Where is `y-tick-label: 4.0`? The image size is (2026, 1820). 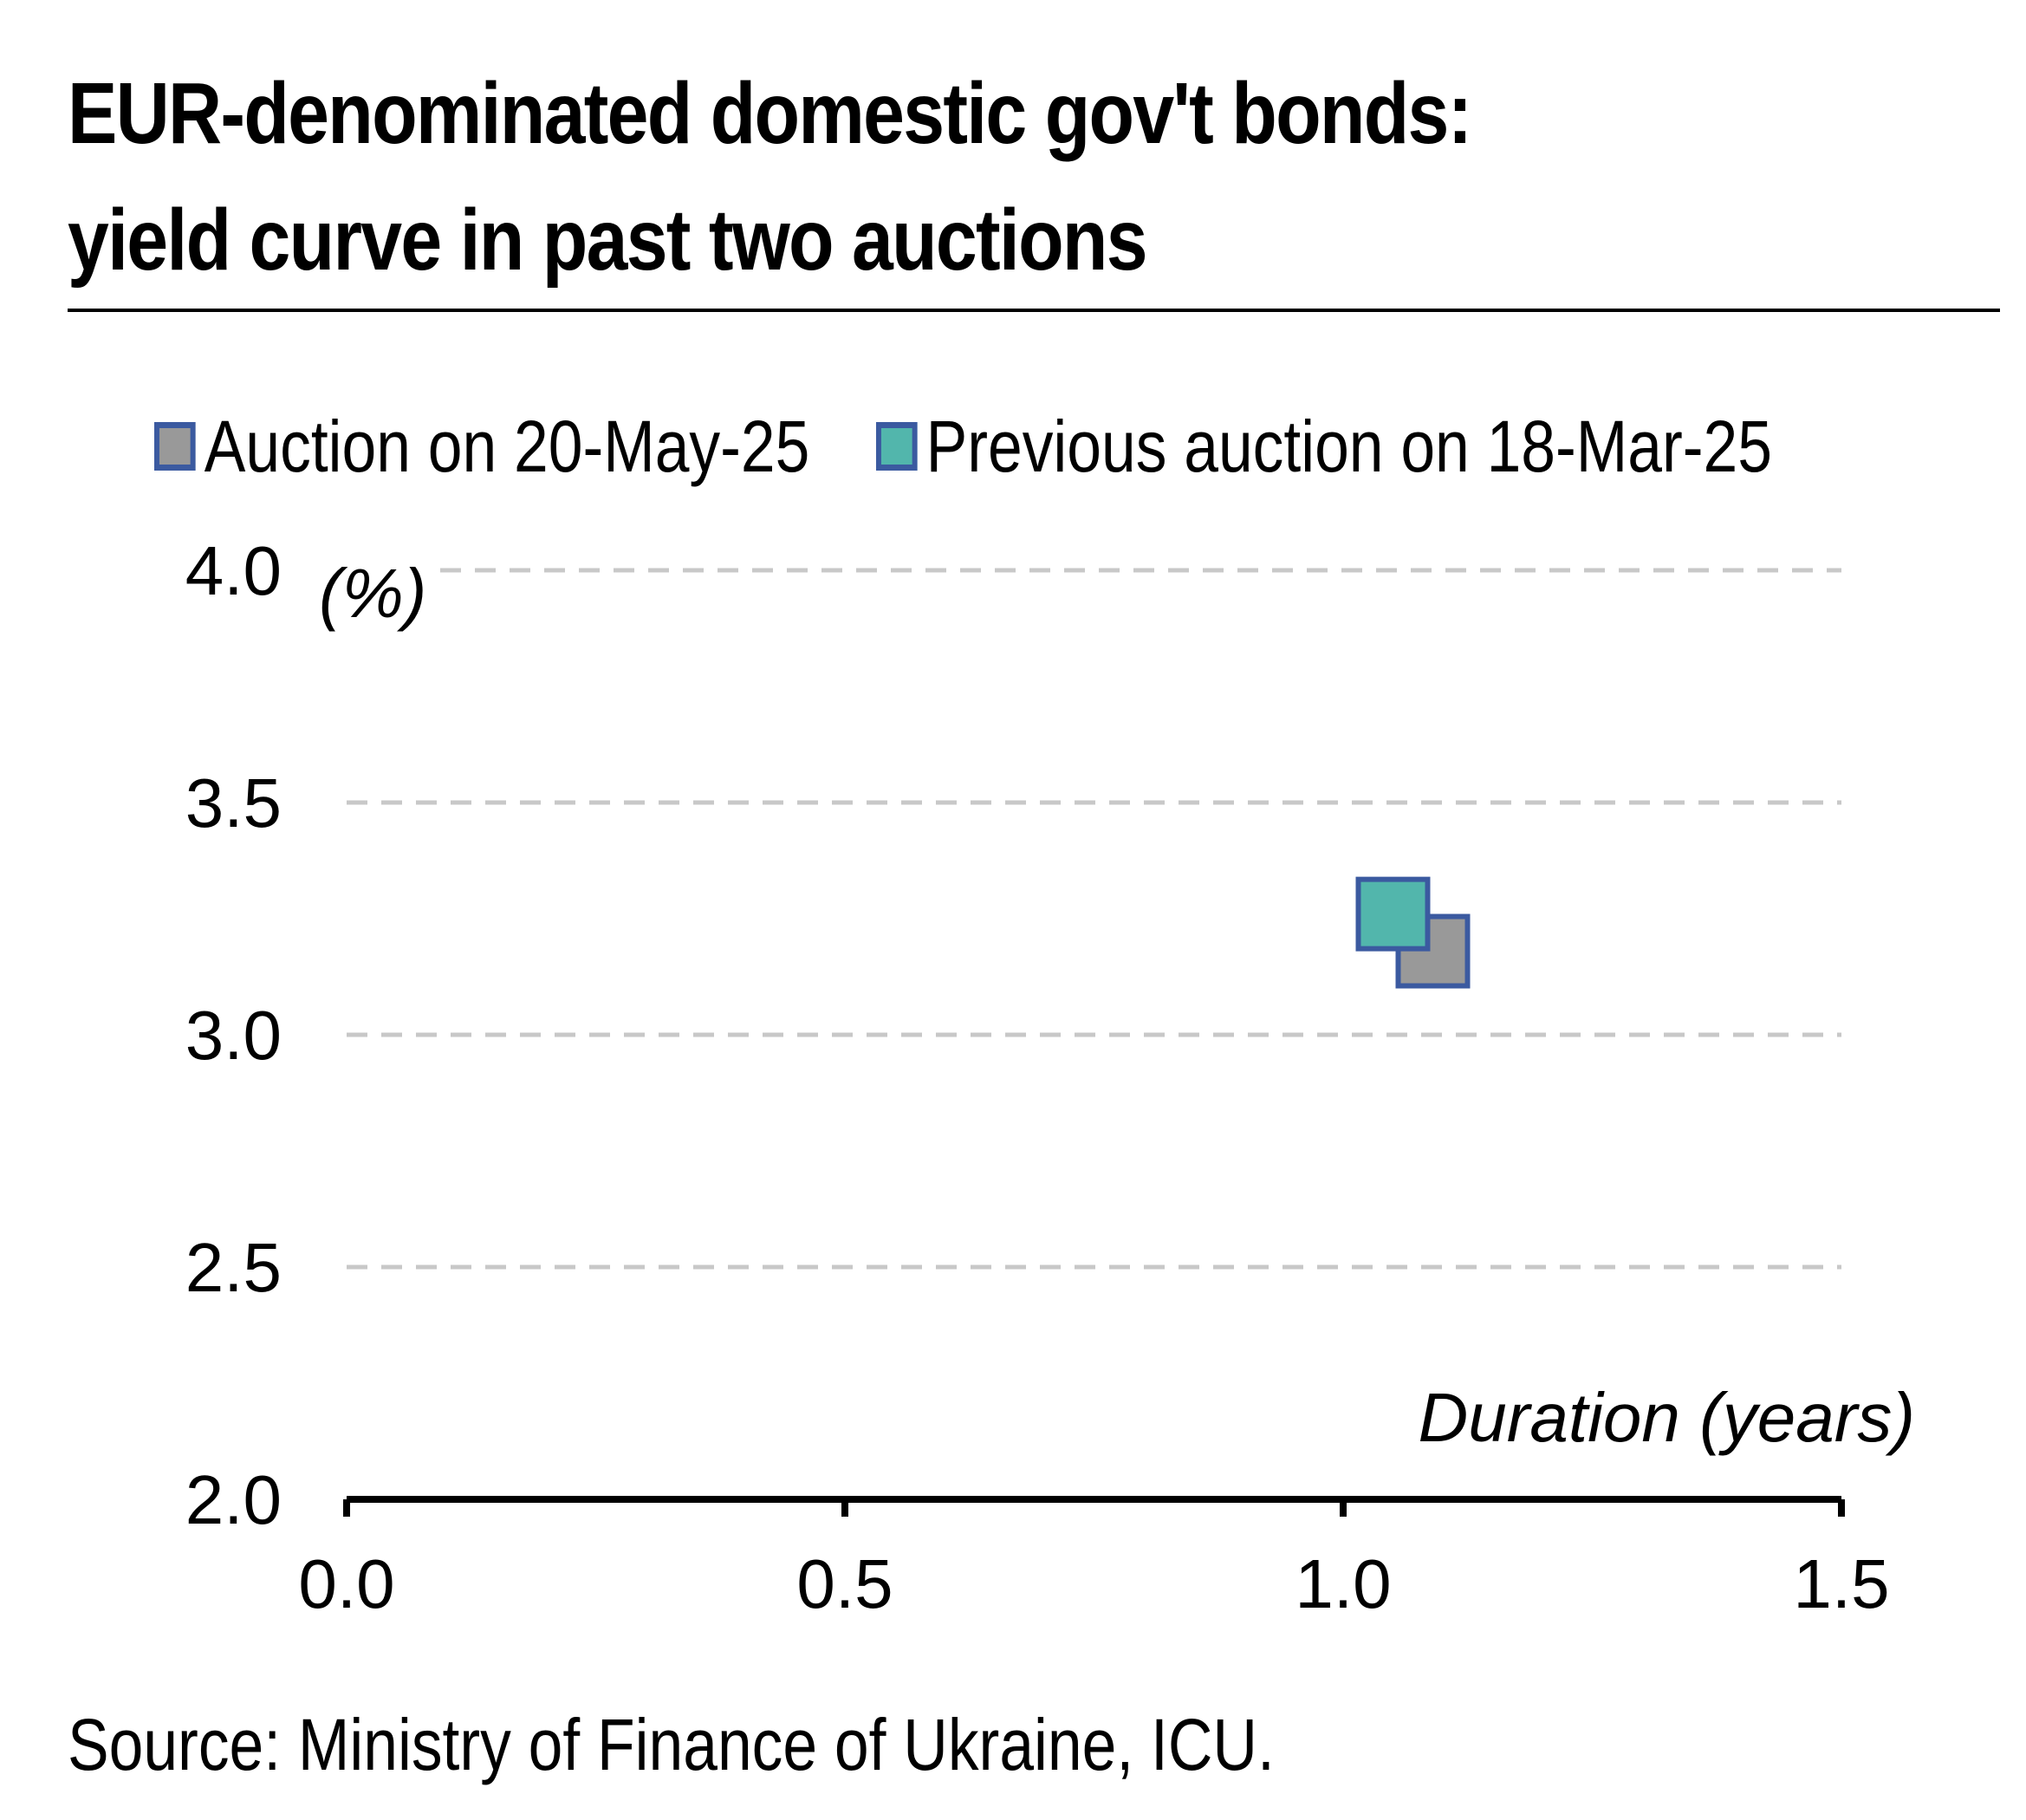 y-tick-label: 4.0 is located at coordinates (233, 570).